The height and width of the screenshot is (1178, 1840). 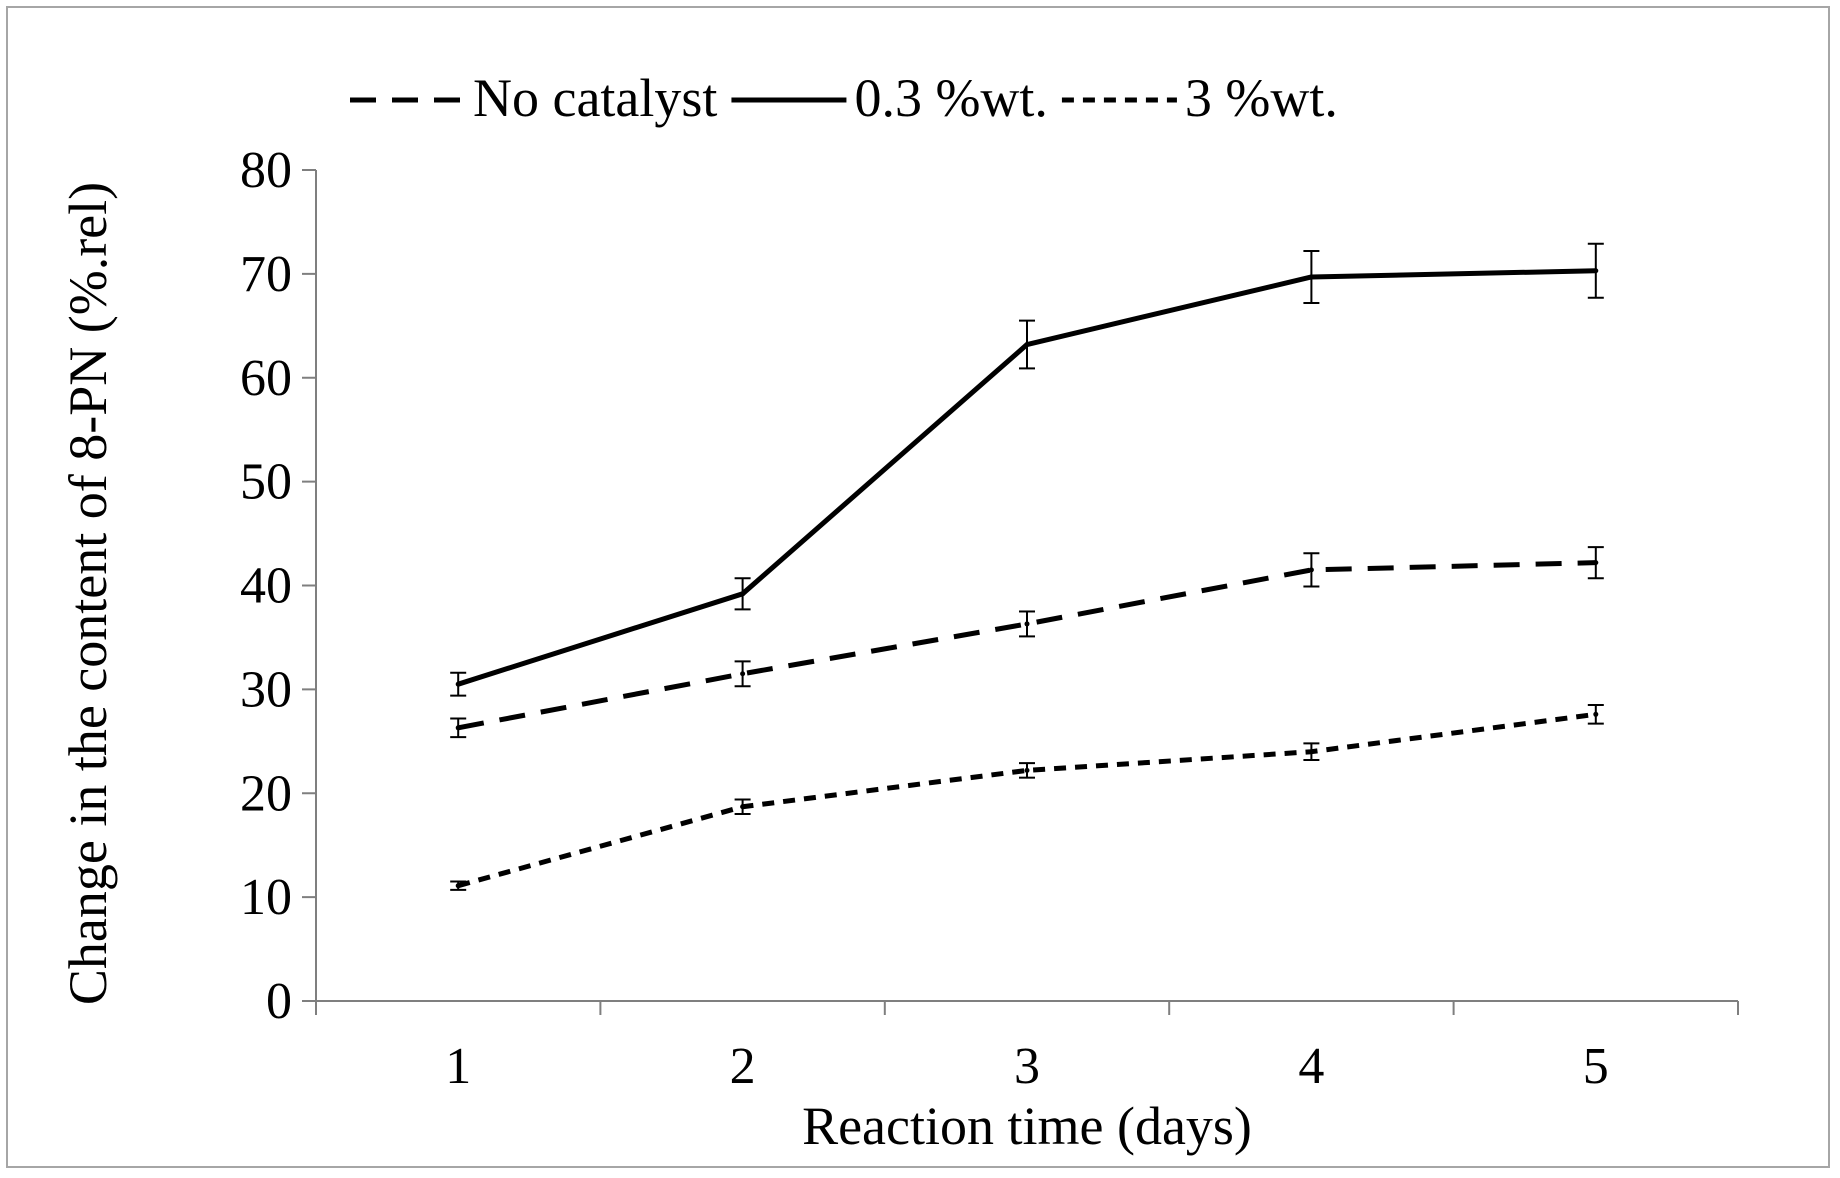 I want to click on series-3-wt, so click(x=1027, y=797).